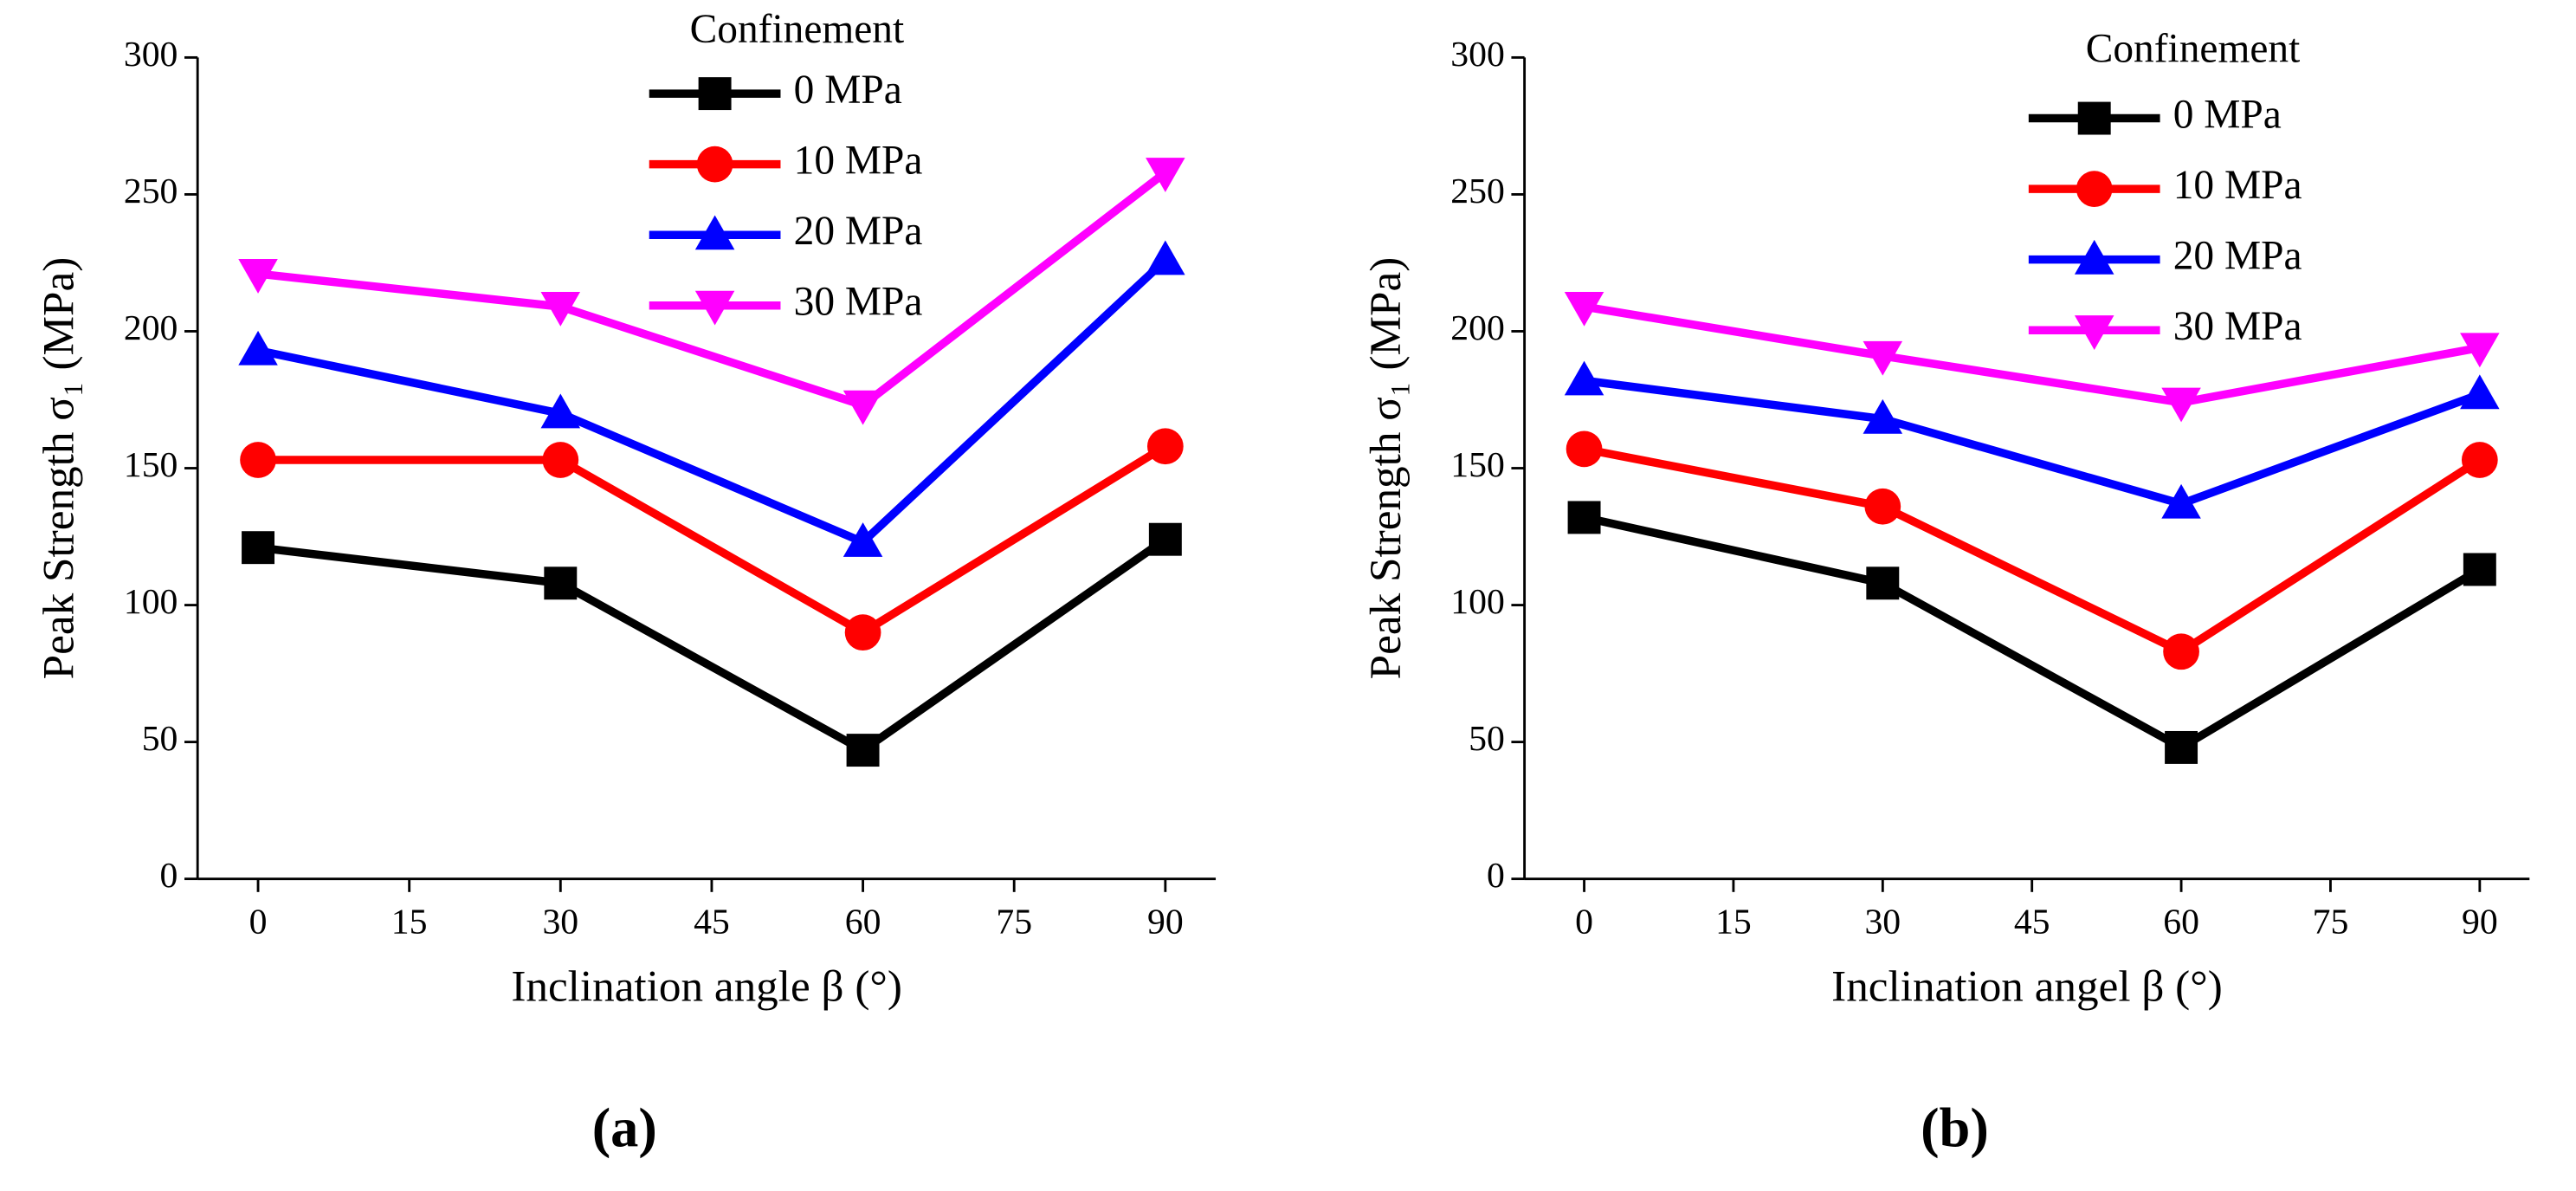 Image resolution: width=2576 pixels, height=1191 pixels. What do you see at coordinates (2027, 986) in the screenshot?
I see `x-axis-label: Inclination angel β (°)` at bounding box center [2027, 986].